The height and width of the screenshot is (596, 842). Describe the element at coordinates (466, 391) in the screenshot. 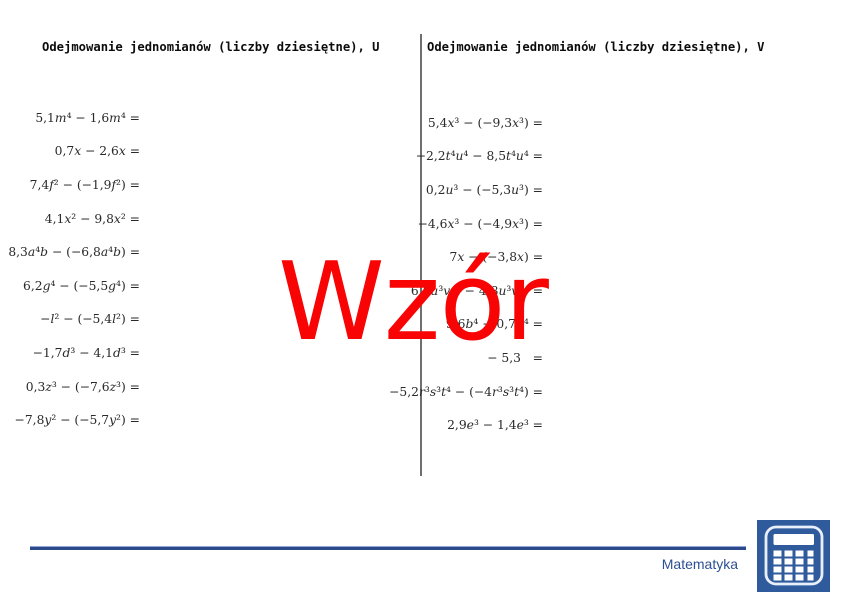

I see `math-expression: −5,2r³s³t⁴ − (−4r³s³t⁴) =` at that location.